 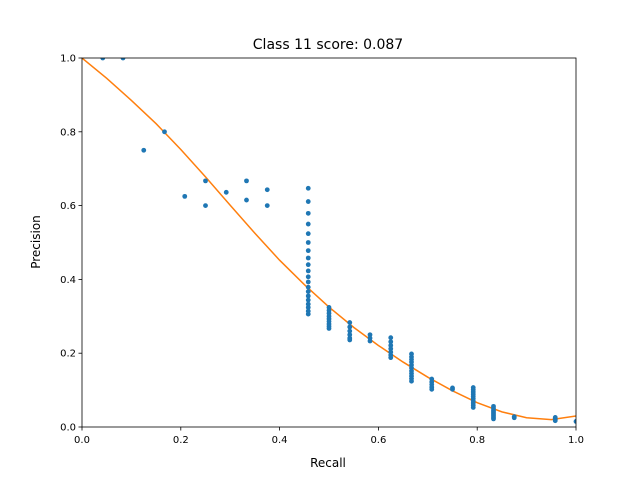 I want to click on chart-title: Class 11 score: 0.087, so click(x=328, y=45).